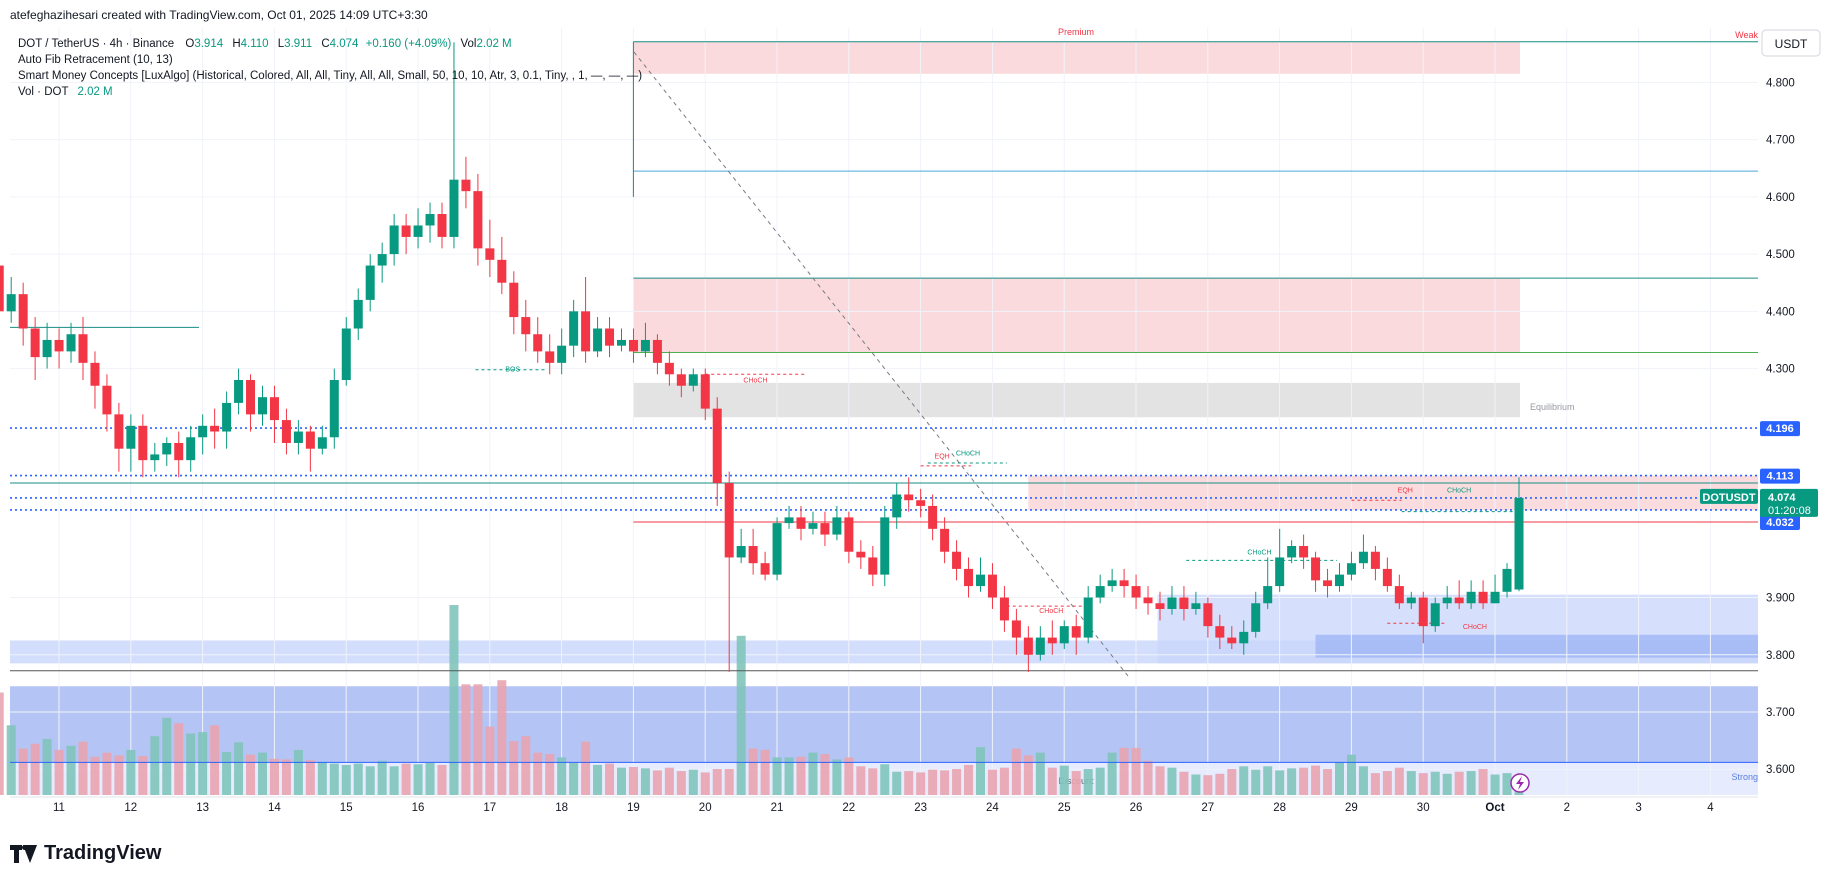  What do you see at coordinates (1780, 312) in the screenshot?
I see `price-tick-label: 4.400` at bounding box center [1780, 312].